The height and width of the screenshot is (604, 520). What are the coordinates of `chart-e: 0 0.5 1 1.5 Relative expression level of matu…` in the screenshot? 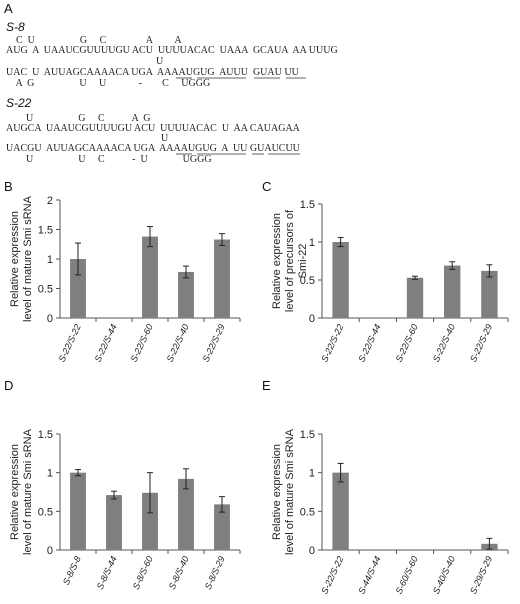 It's located at (390, 512).